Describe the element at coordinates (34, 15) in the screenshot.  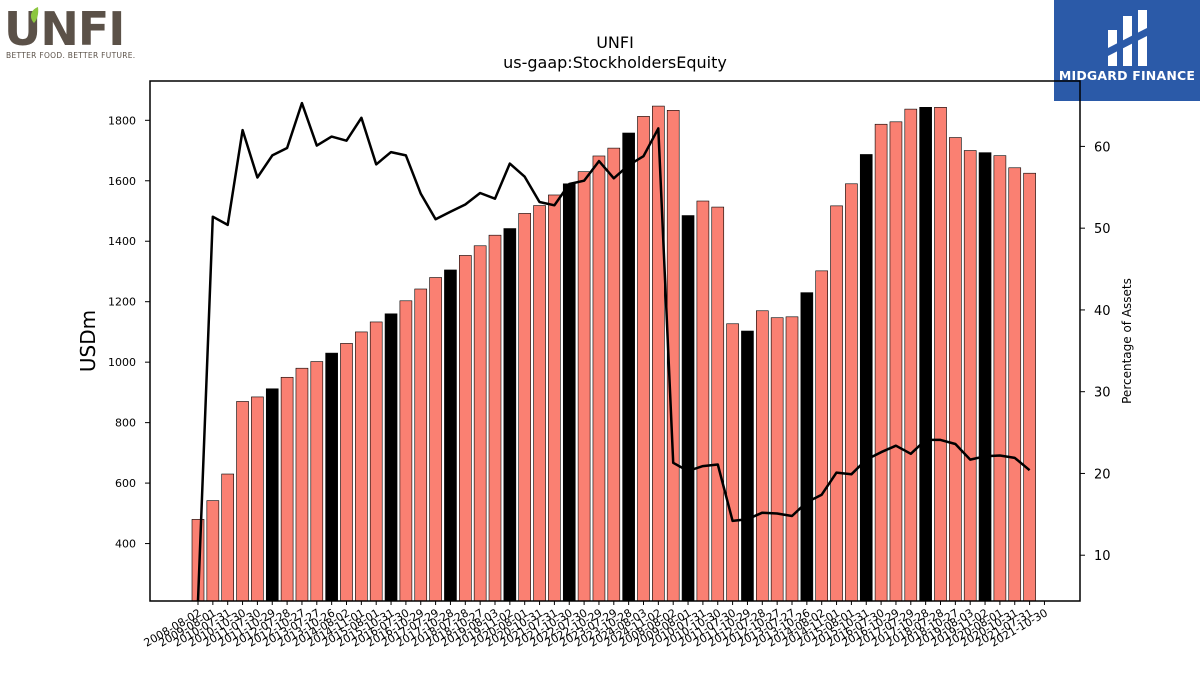
I see `leaf-icon` at that location.